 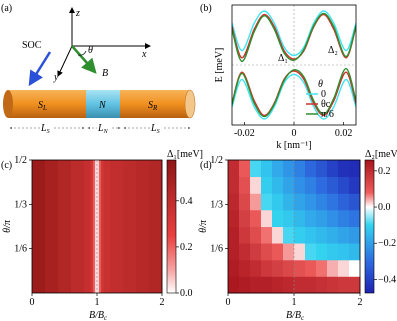 What do you see at coordinates (283, 58) in the screenshot?
I see `annotation: Δ₁` at bounding box center [283, 58].